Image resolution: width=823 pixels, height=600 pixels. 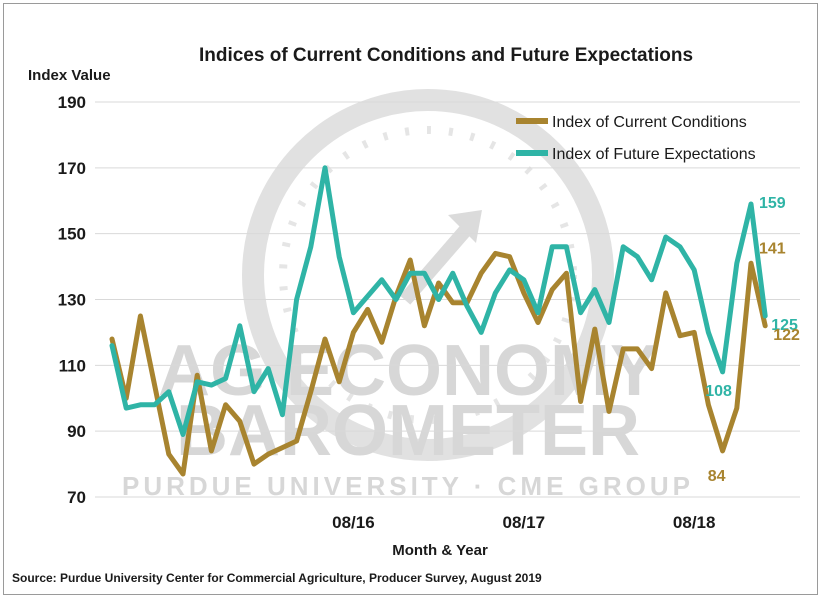 What do you see at coordinates (654, 154) in the screenshot?
I see `legend-label-future: Index of Future Expectations` at bounding box center [654, 154].